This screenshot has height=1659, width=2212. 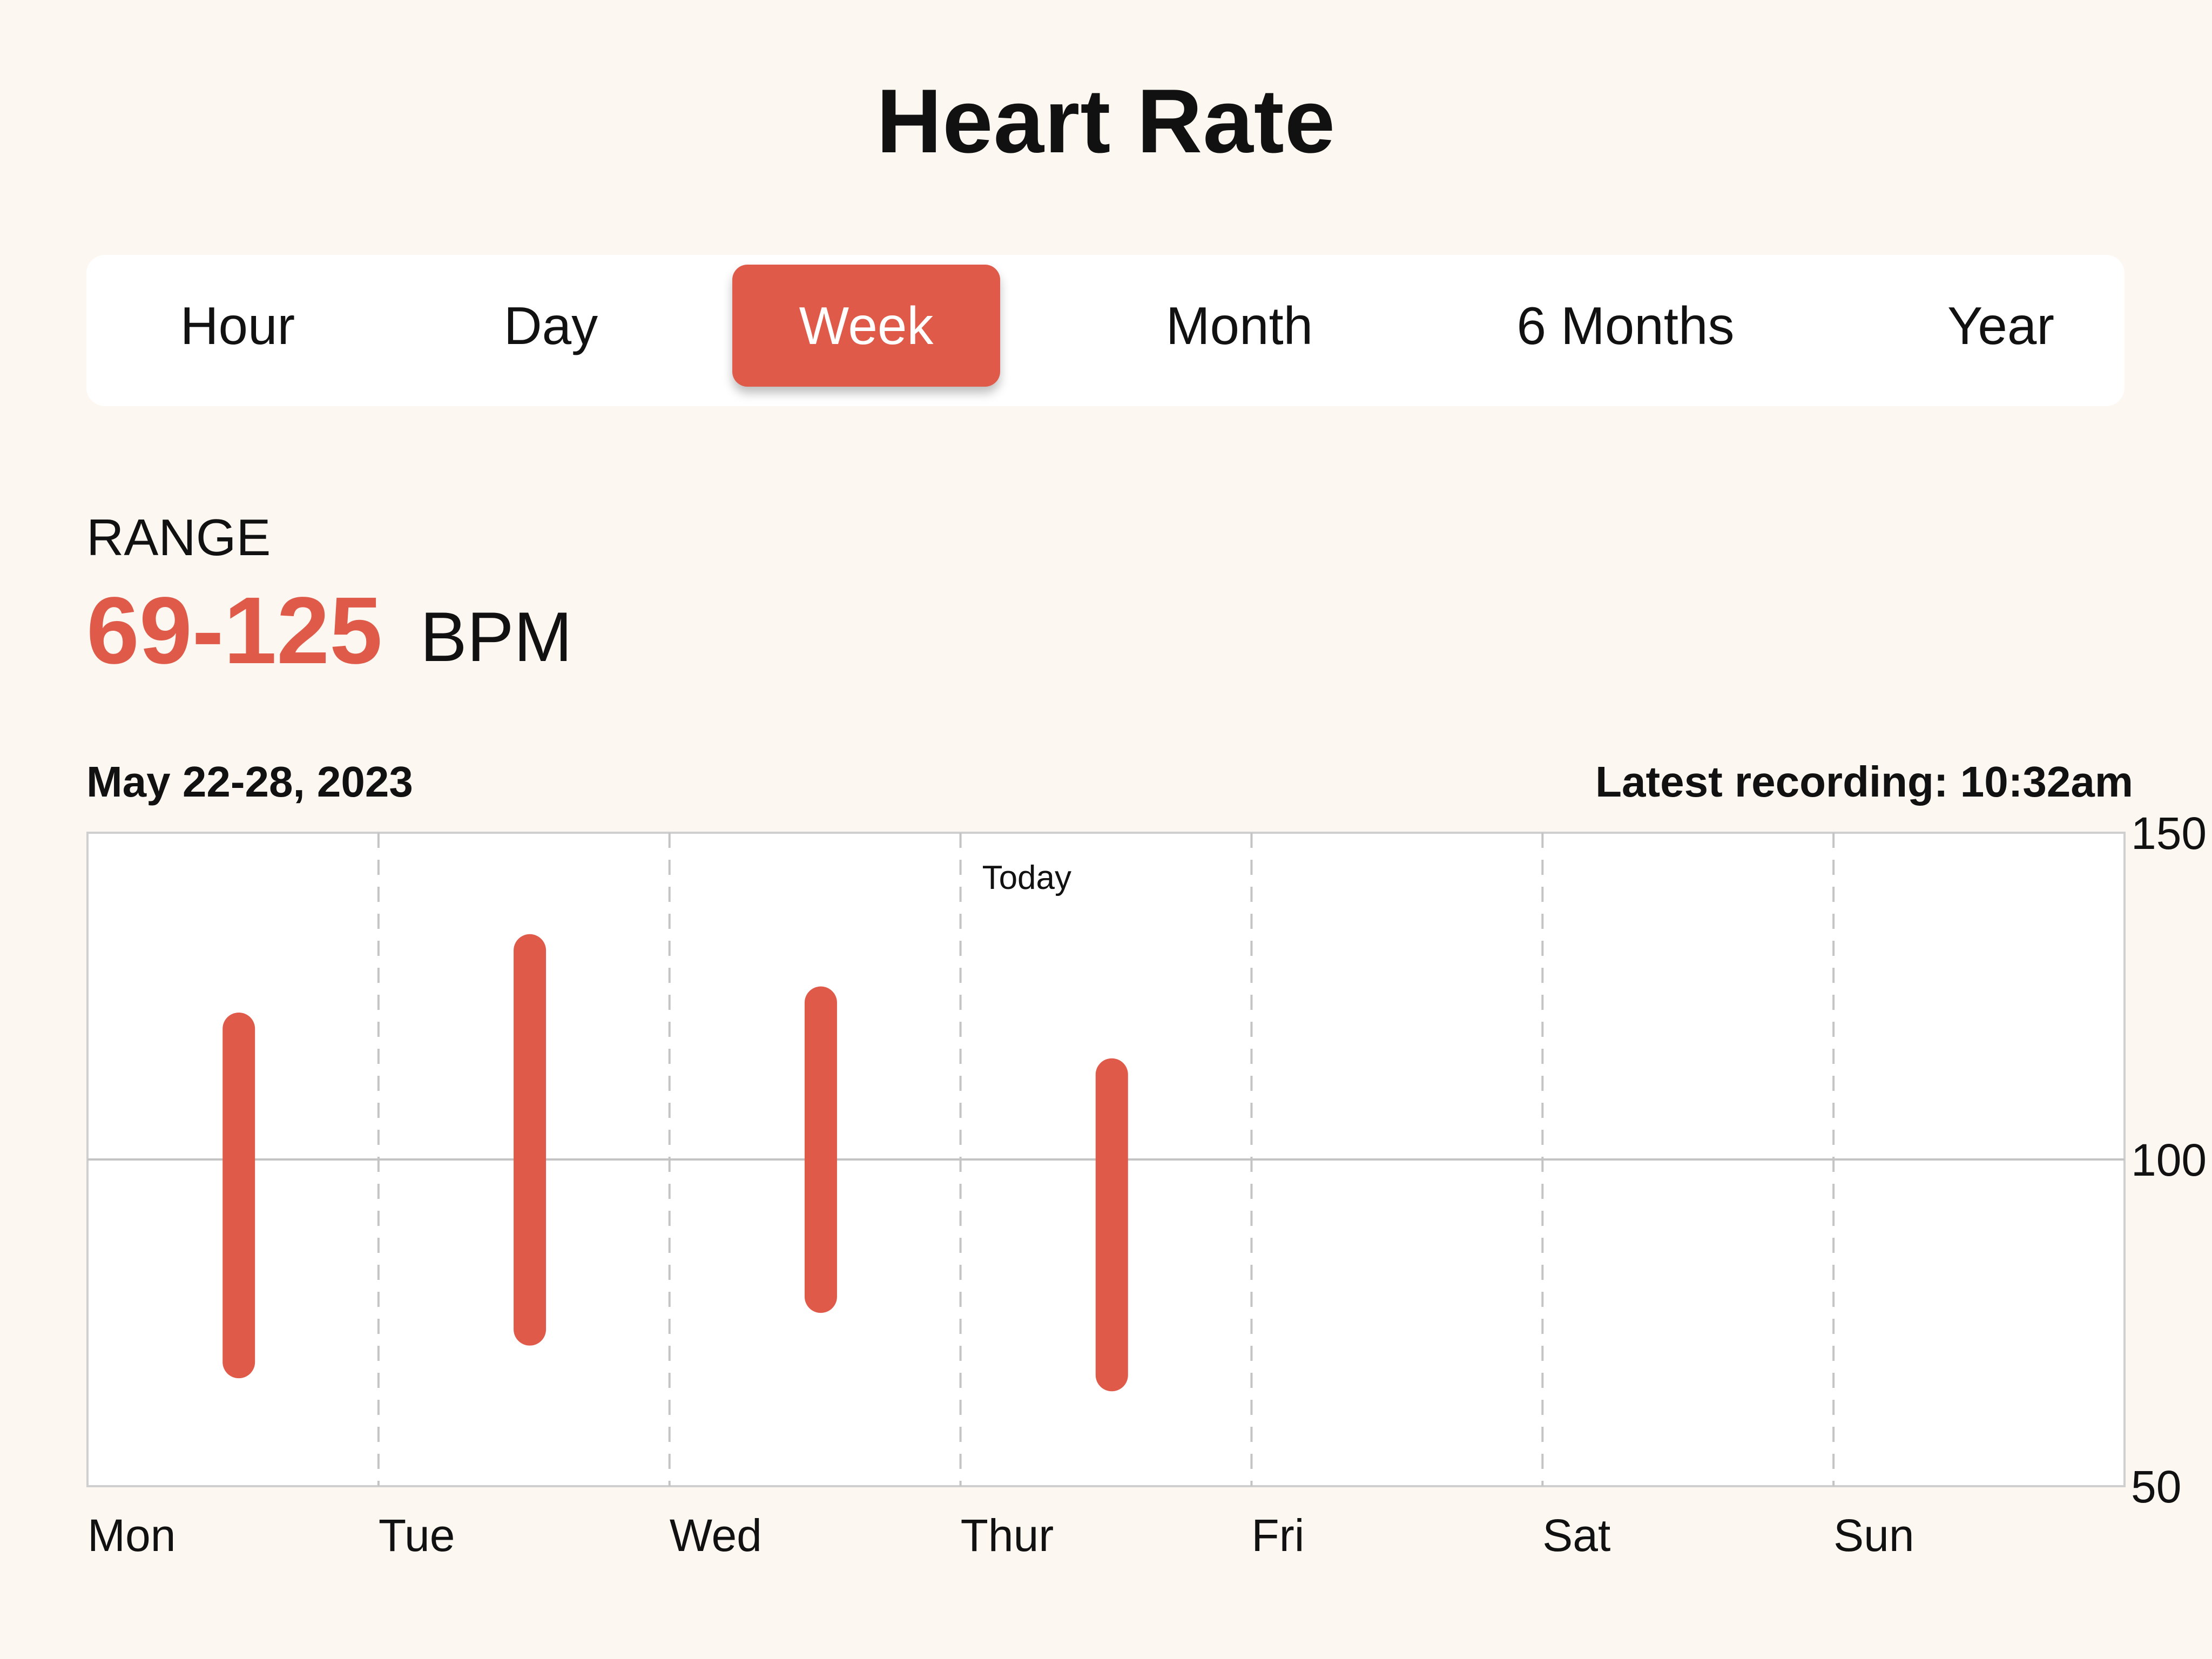 What do you see at coordinates (1105, 330) in the screenshot?
I see `time-range-tabs: Hour Day Week Month 6 Months Year` at bounding box center [1105, 330].